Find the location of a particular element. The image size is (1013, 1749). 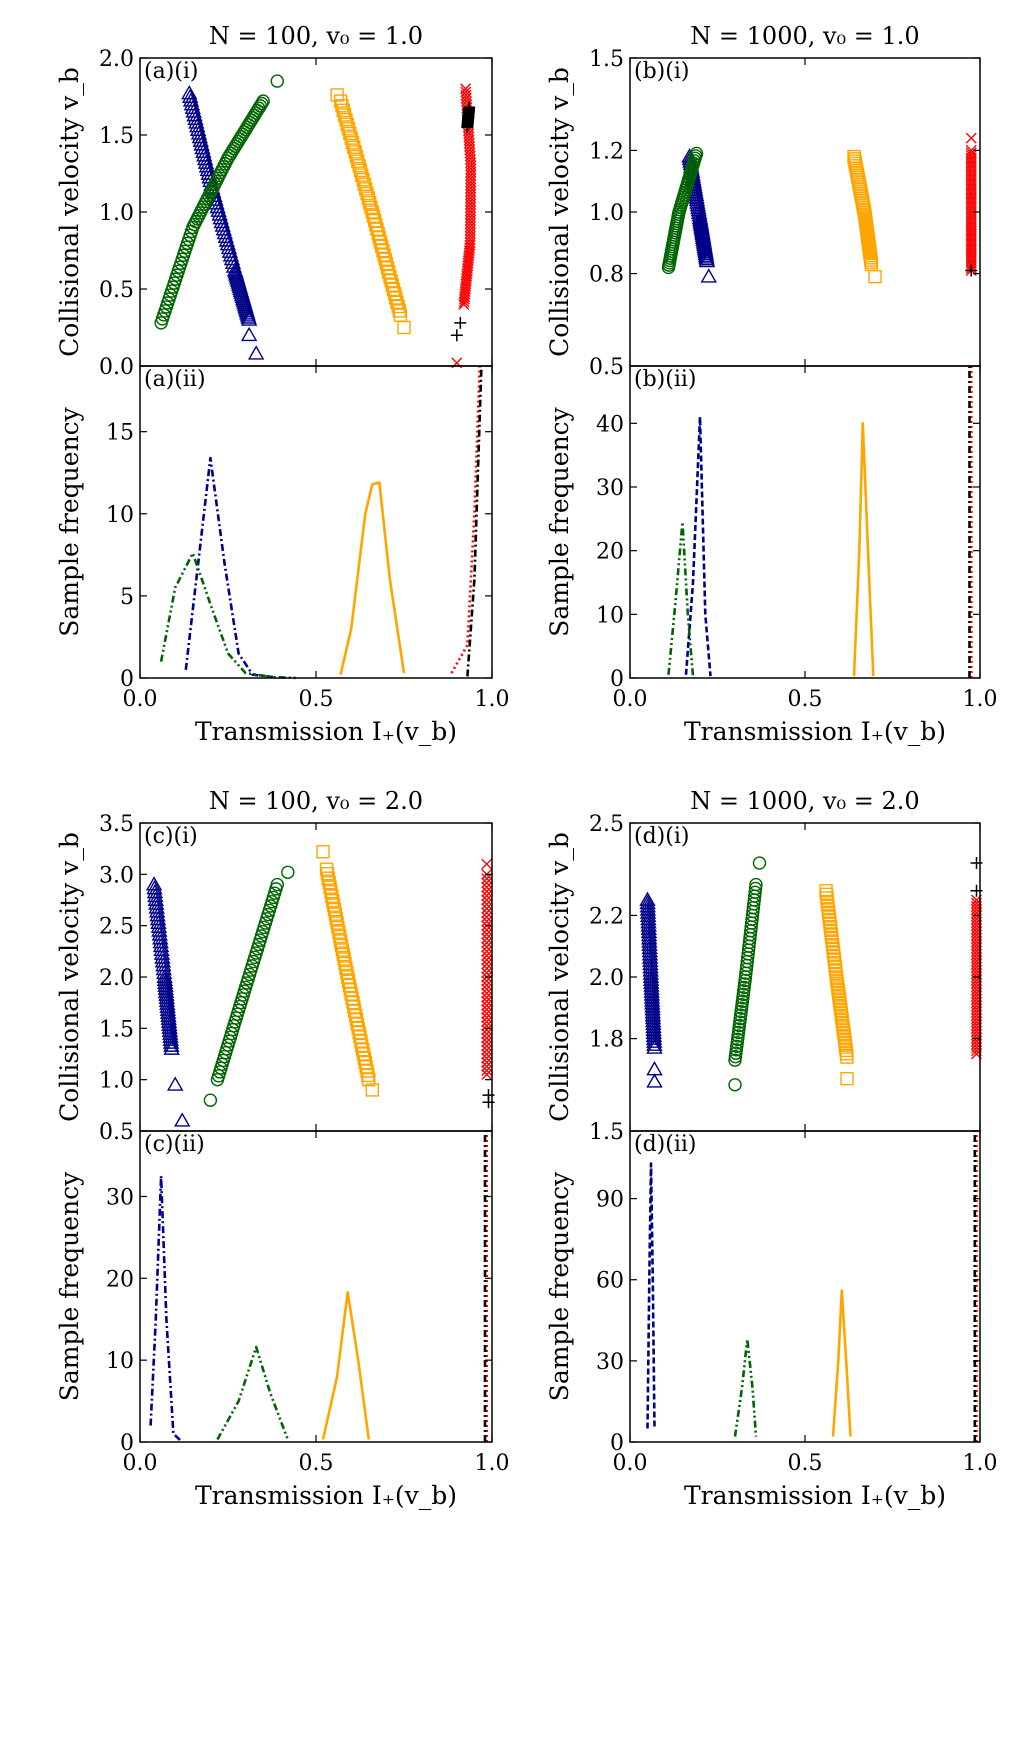

panel-title: N = 100, v₀ = 1.0 is located at coordinates (316, 36).